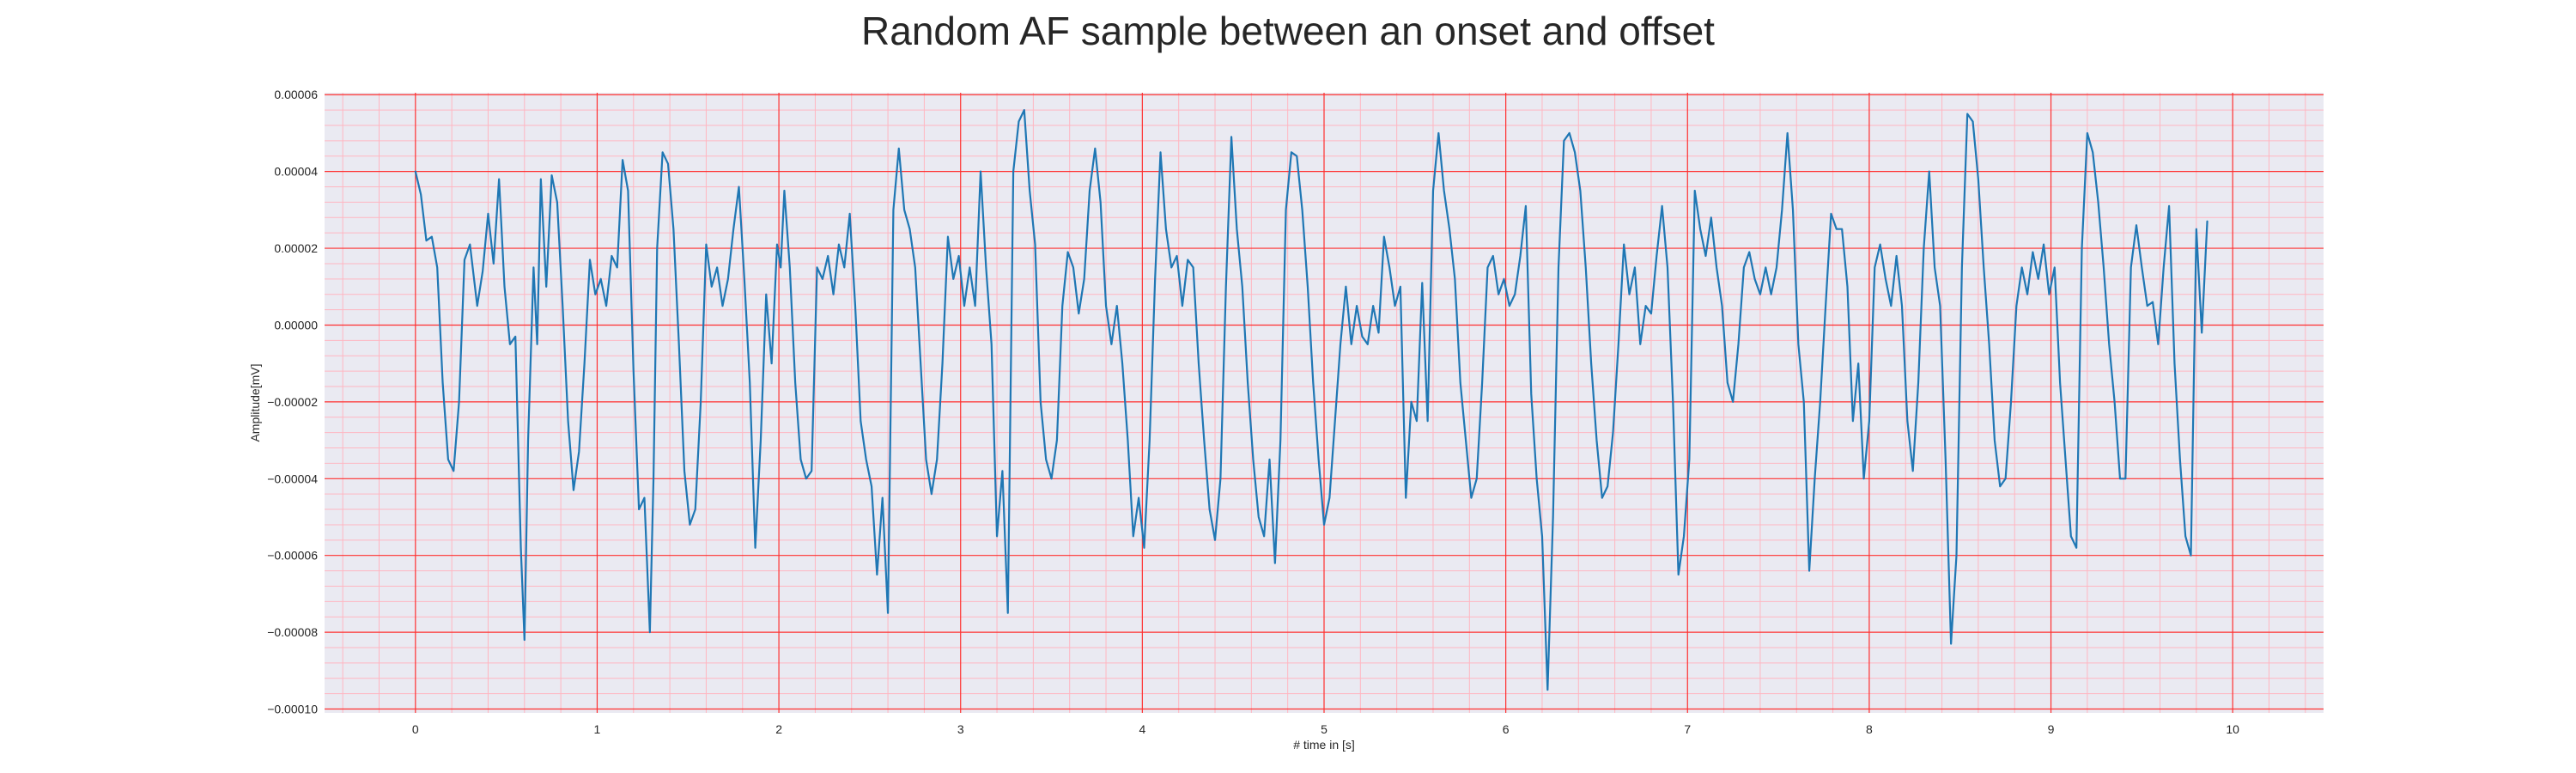 The image size is (2576, 773). What do you see at coordinates (2051, 729) in the screenshot?
I see `x-tick-label: 9` at bounding box center [2051, 729].